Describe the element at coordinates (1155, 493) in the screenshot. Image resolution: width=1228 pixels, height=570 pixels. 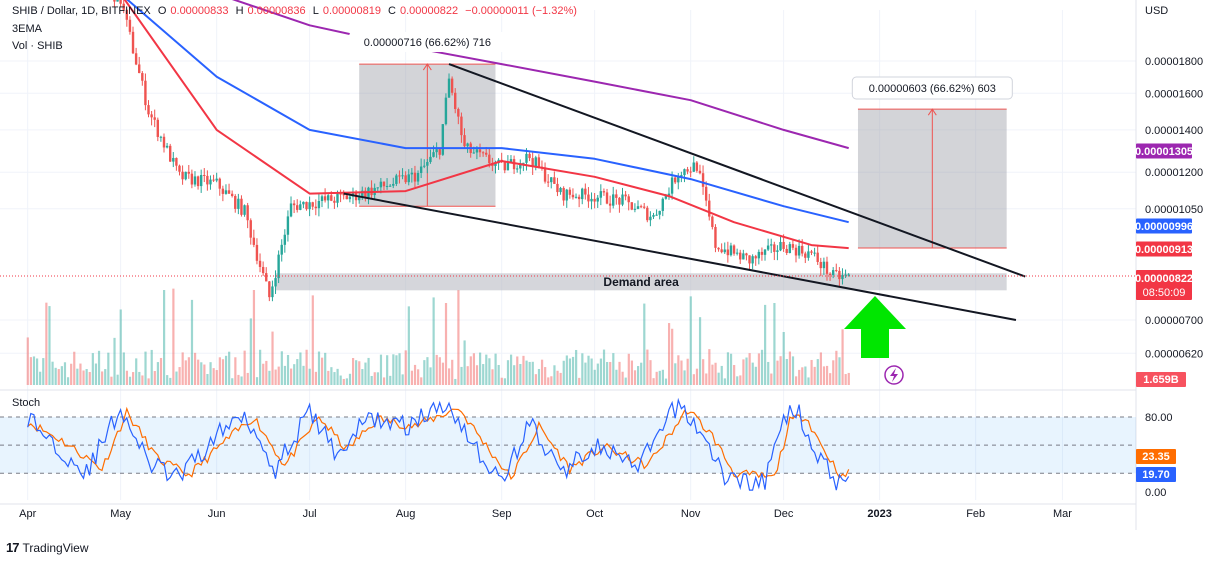
I see `stoch-tick-label: 0.00` at that location.